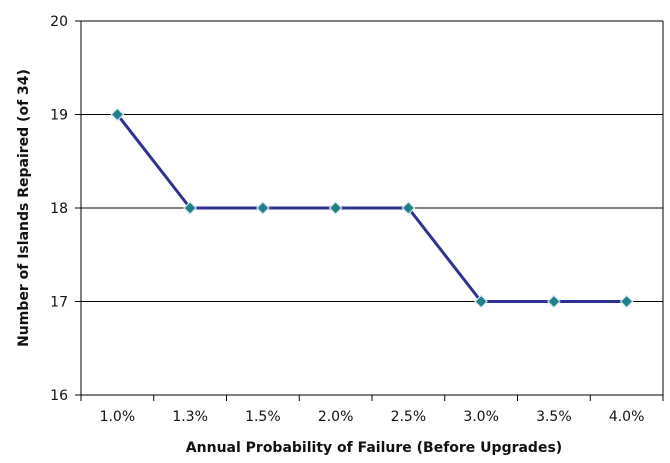 This screenshot has width=670, height=463. I want to click on y-tick-label: 20, so click(59, 22).